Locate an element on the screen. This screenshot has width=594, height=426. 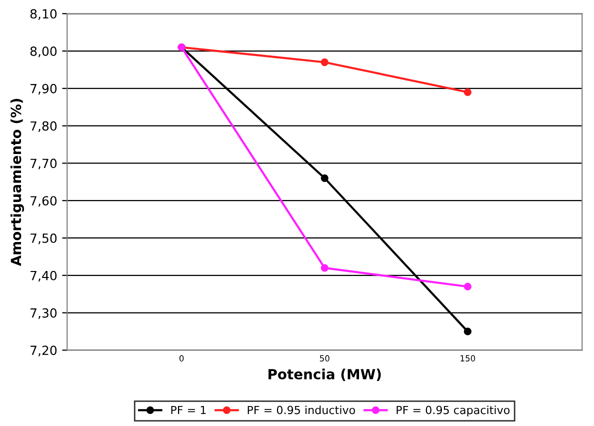
y-tick-label: 7,90 is located at coordinates (43, 89).